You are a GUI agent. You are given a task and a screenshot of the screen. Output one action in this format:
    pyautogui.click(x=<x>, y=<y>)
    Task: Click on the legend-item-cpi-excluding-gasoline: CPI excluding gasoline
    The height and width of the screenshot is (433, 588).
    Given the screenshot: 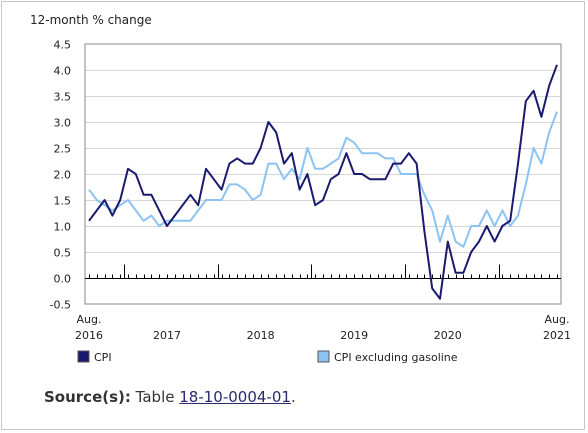 What is the action you would take?
    pyautogui.click(x=387, y=357)
    